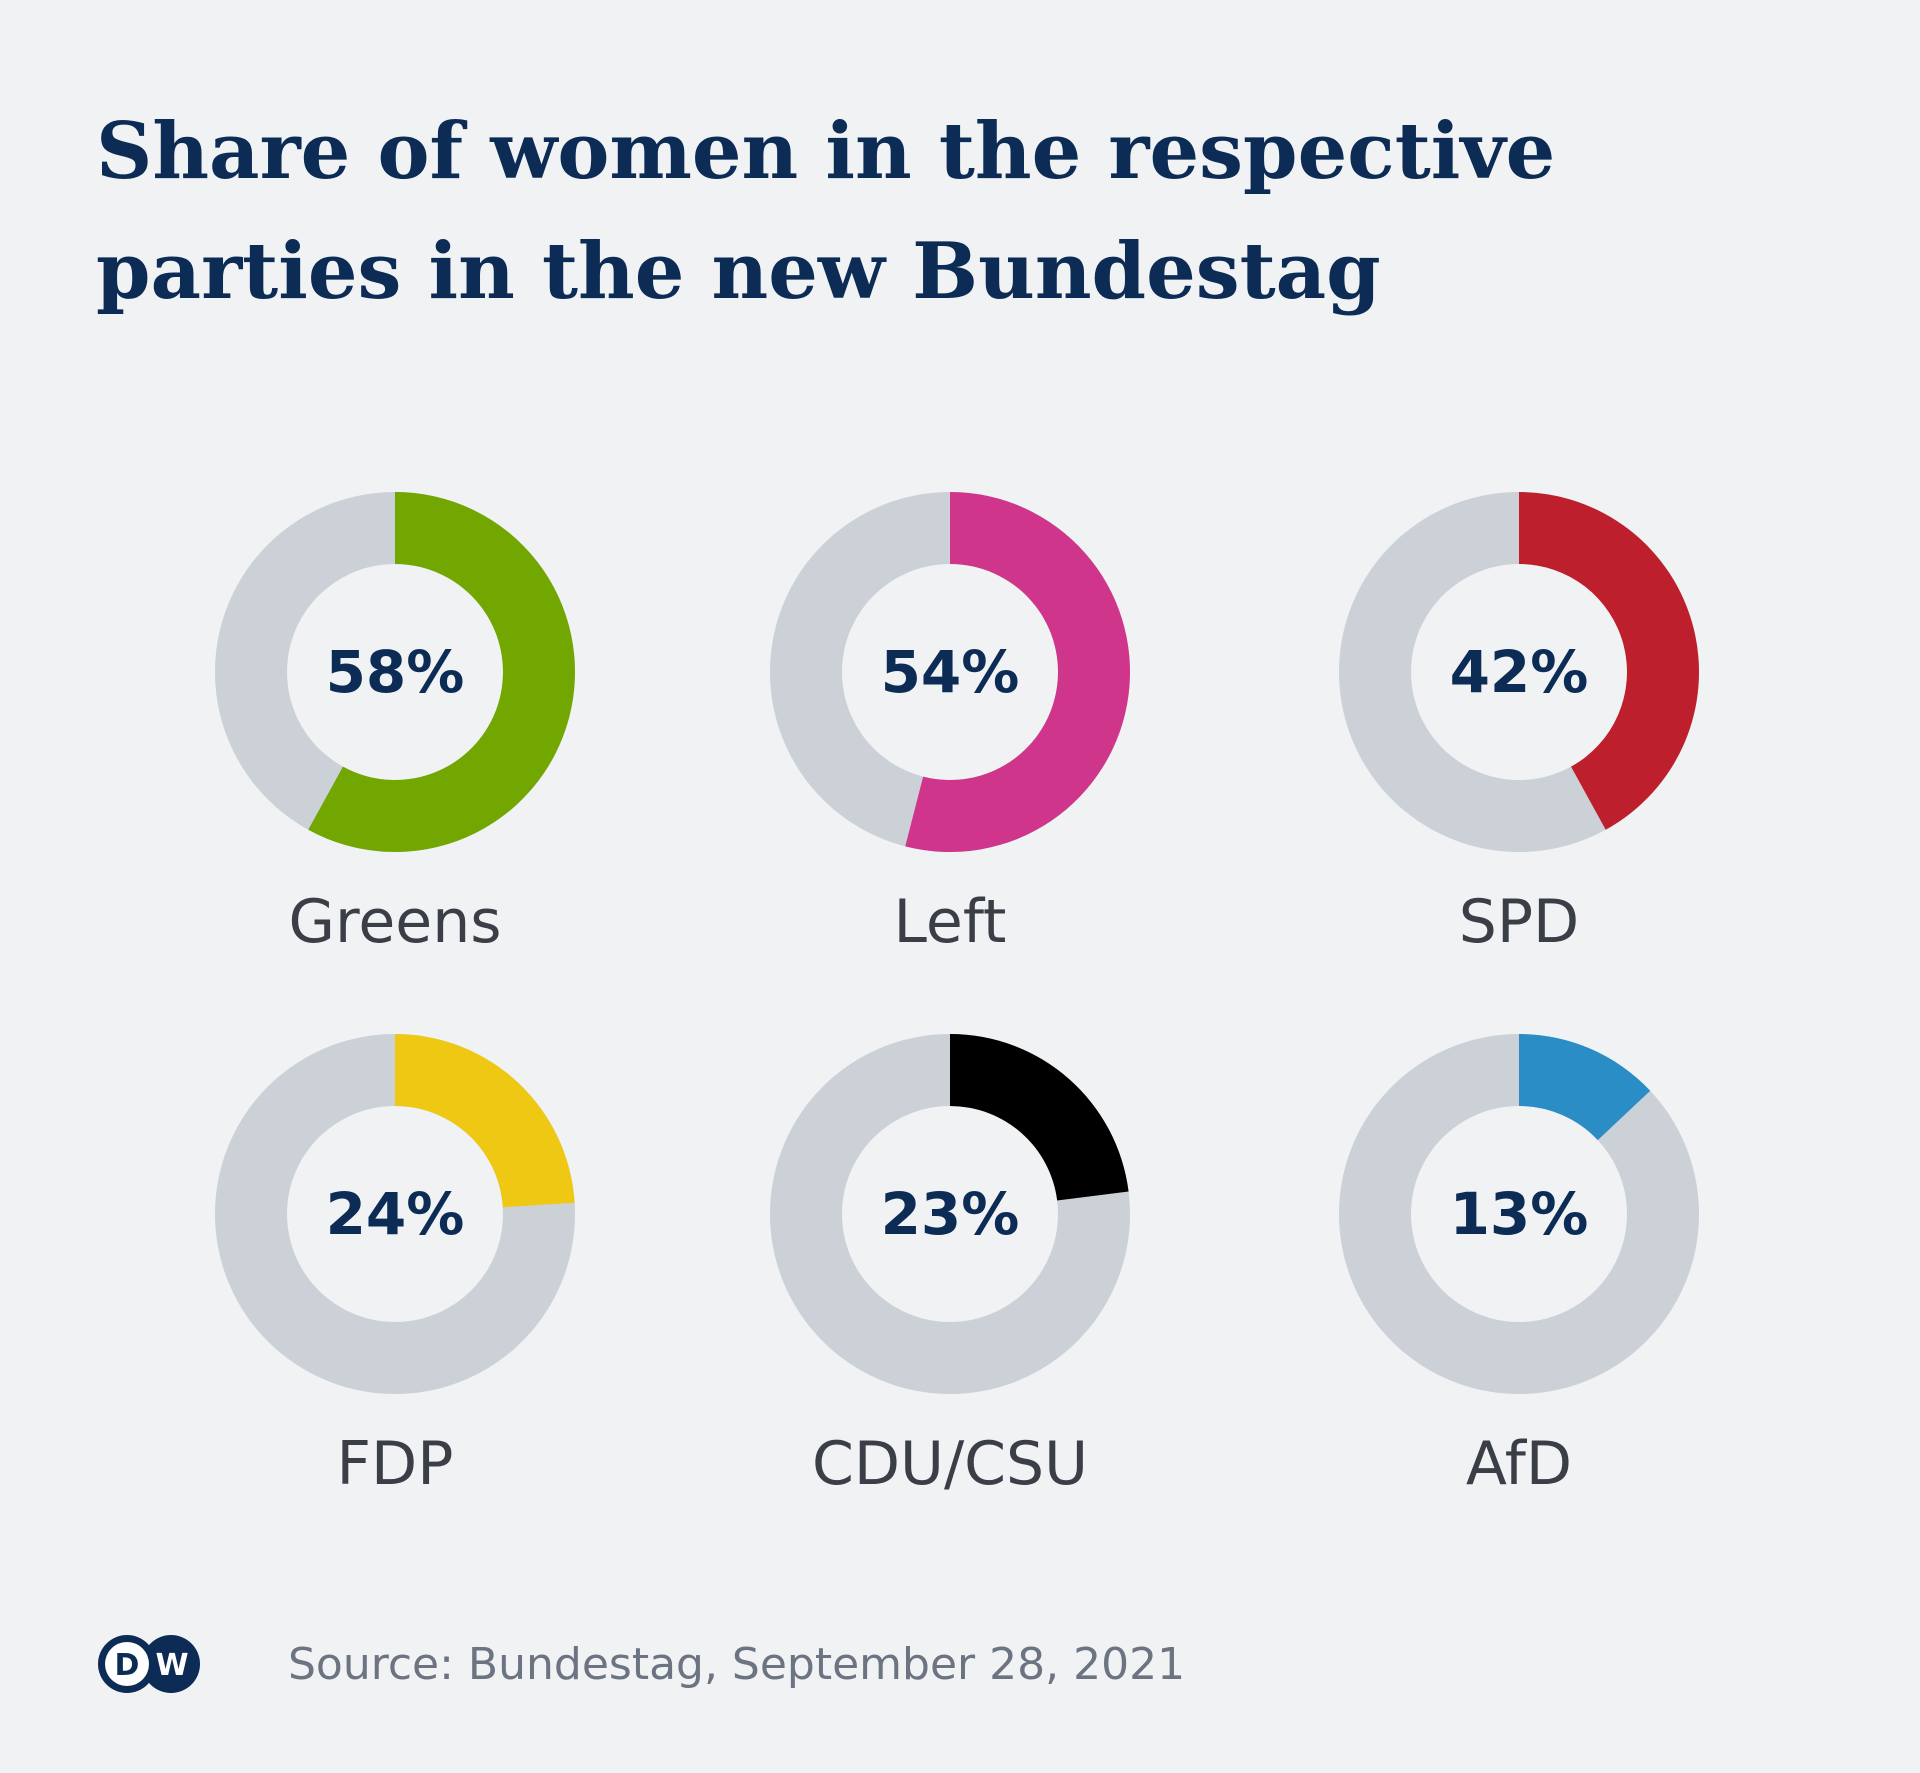  What do you see at coordinates (1519, 922) in the screenshot?
I see `party-label-spd: SPD` at bounding box center [1519, 922].